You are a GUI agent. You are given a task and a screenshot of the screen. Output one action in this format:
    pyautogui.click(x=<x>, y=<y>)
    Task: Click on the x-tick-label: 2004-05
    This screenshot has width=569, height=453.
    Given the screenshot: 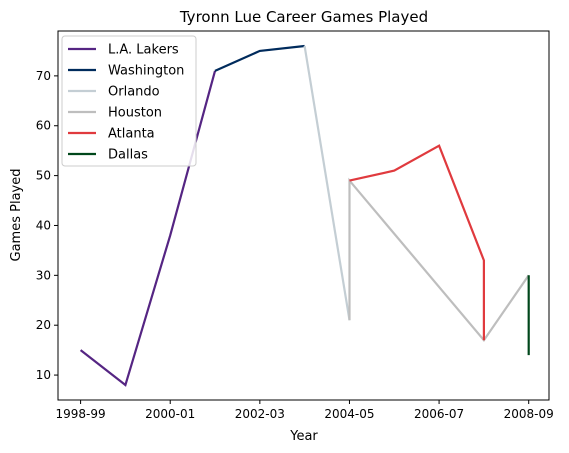 What is the action you would take?
    pyautogui.click(x=349, y=414)
    